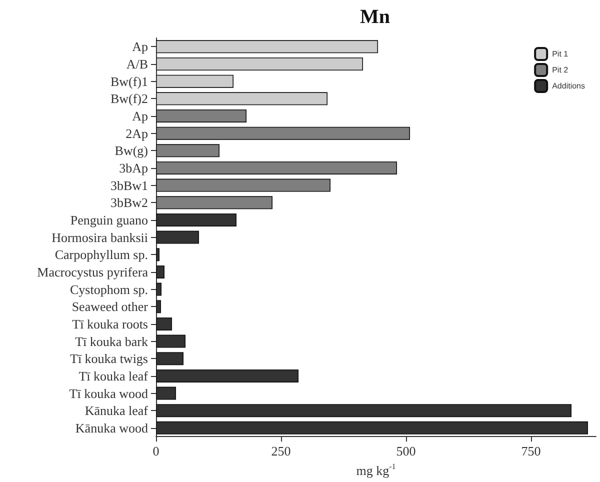 This screenshot has width=600, height=482. What do you see at coordinates (406, 451) in the screenshot?
I see `x-tick-label: 500` at bounding box center [406, 451].